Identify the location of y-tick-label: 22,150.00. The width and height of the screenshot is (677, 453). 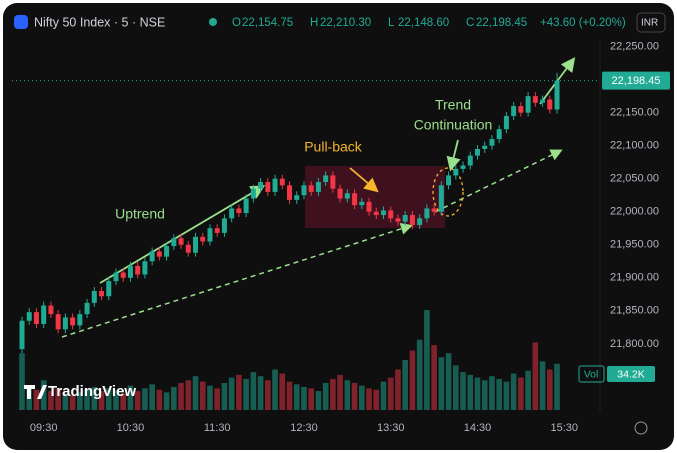
(634, 113).